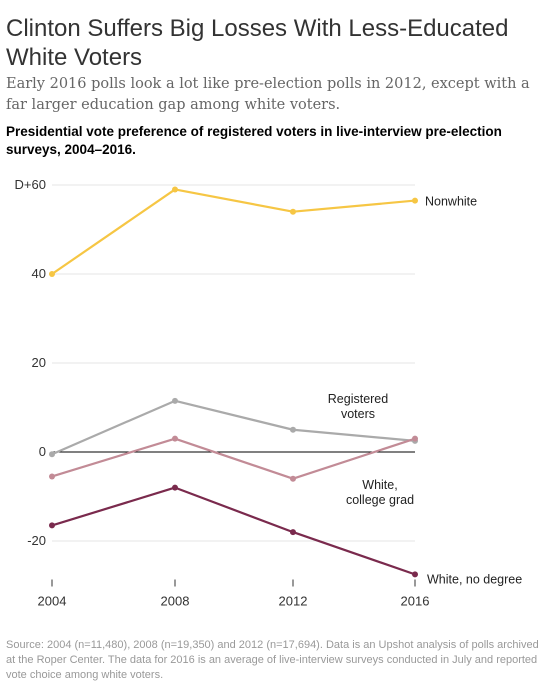  What do you see at coordinates (30, 362) in the screenshot?
I see `y-axis: D+60 40 20 0 -20` at bounding box center [30, 362].